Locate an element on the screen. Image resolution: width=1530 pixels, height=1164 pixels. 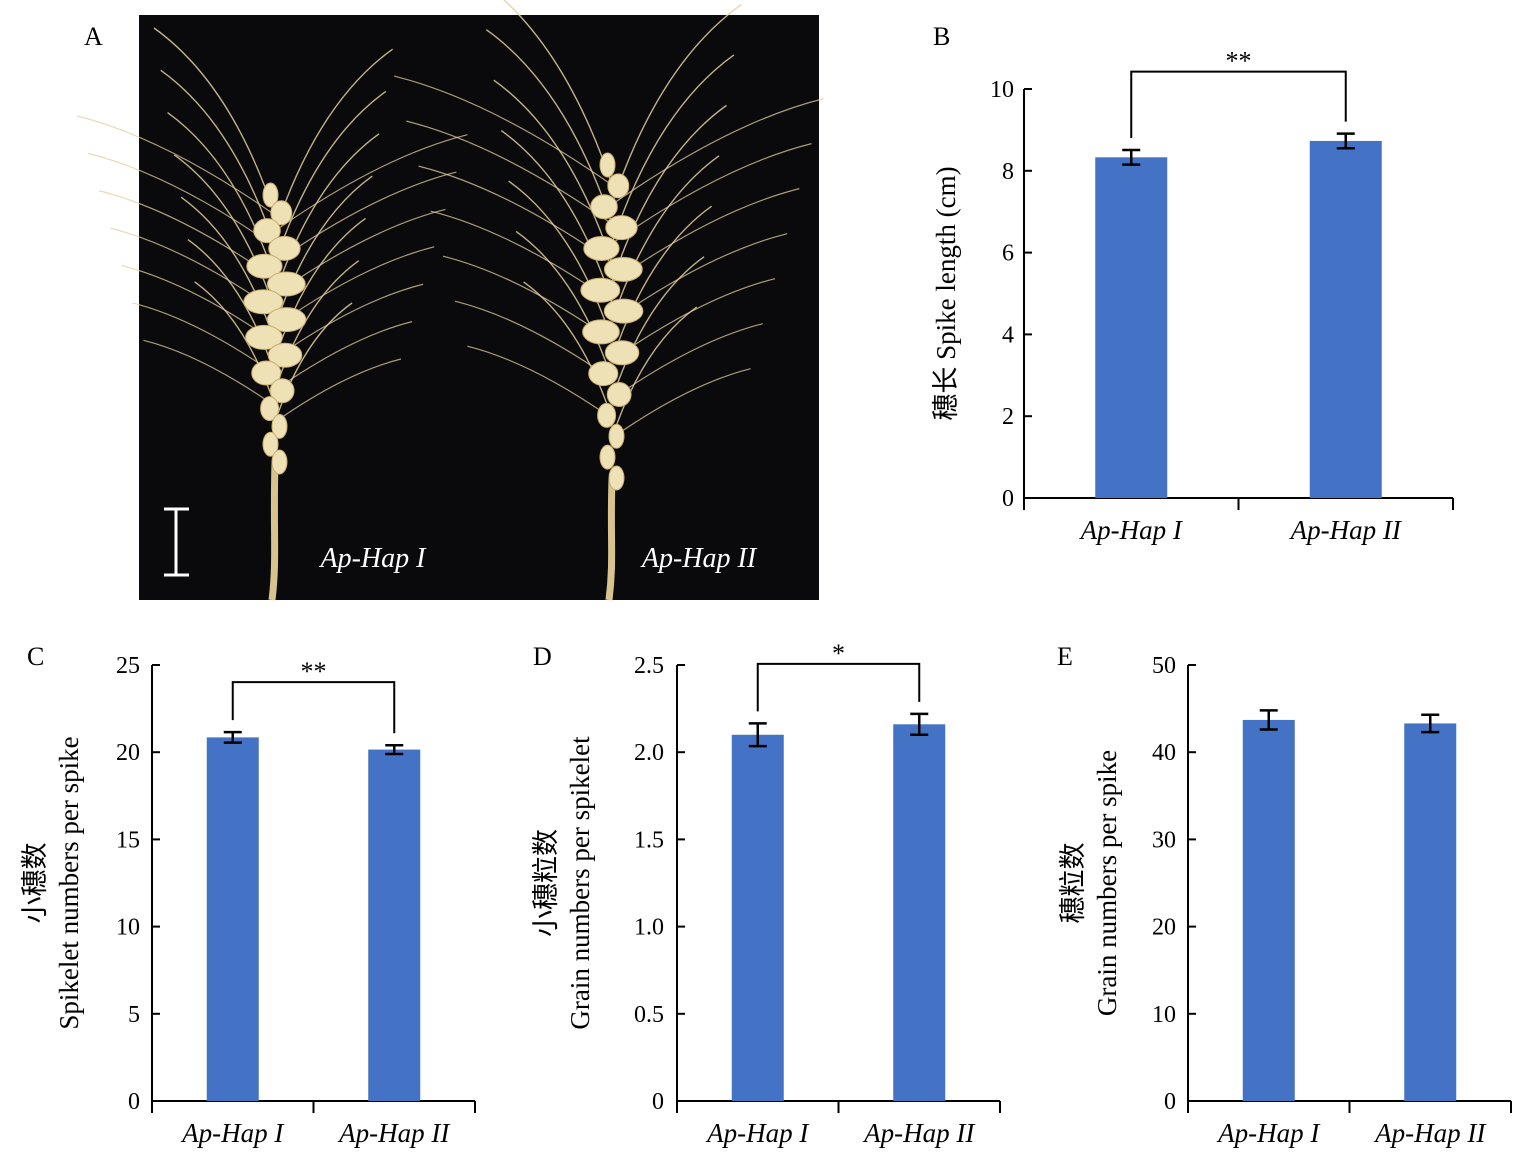
photo-label-hap-i: Ap-Hap I is located at coordinates (373, 558).